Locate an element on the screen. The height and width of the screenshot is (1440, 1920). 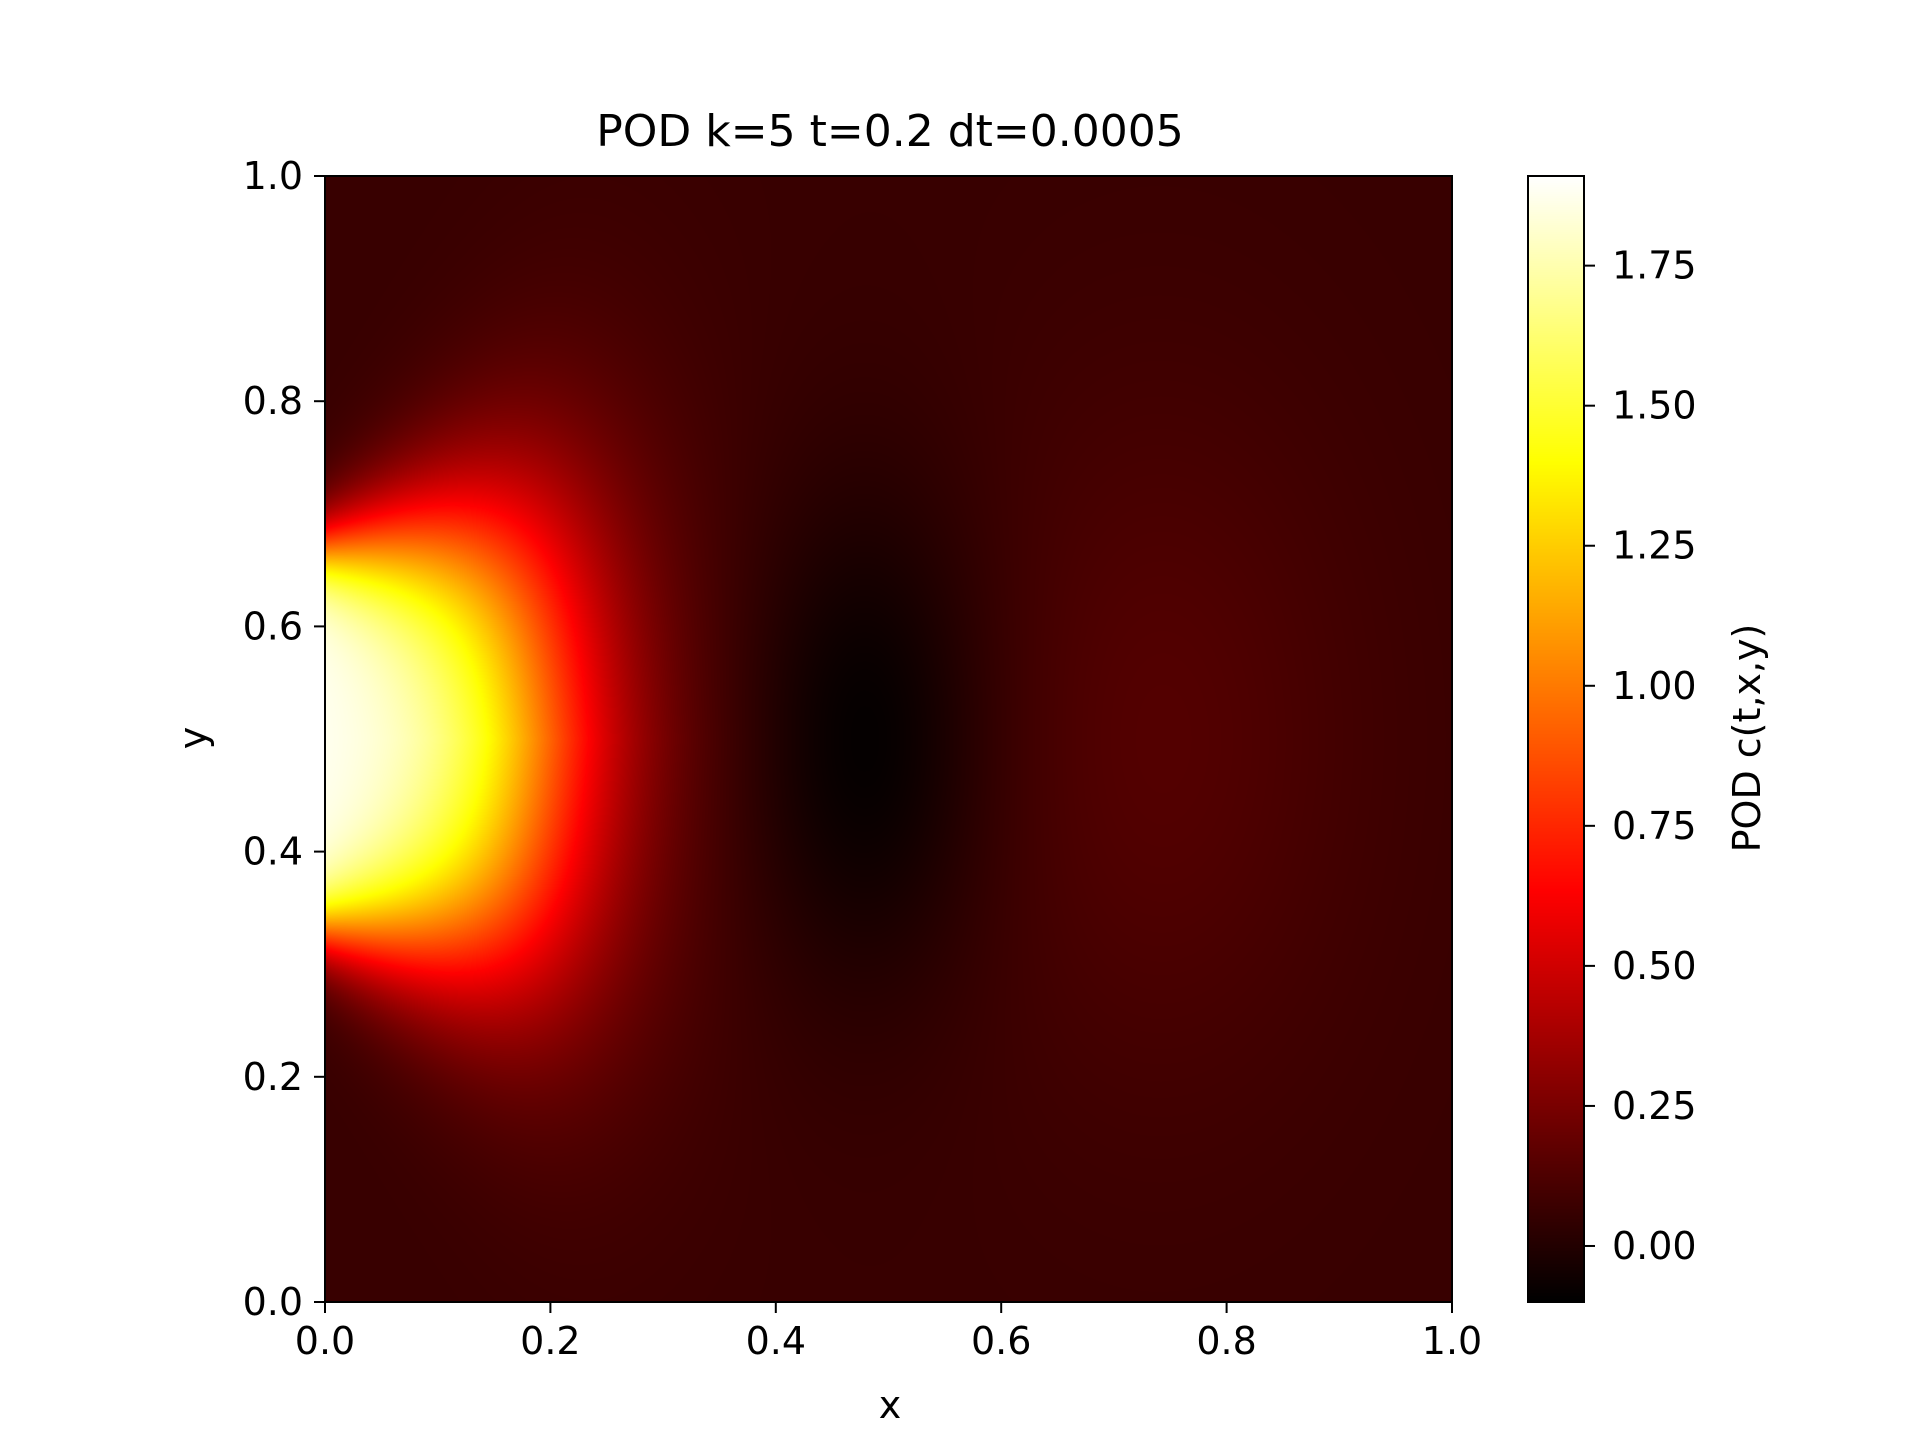
y-tick-label: 0.2 is located at coordinates (273, 1077).